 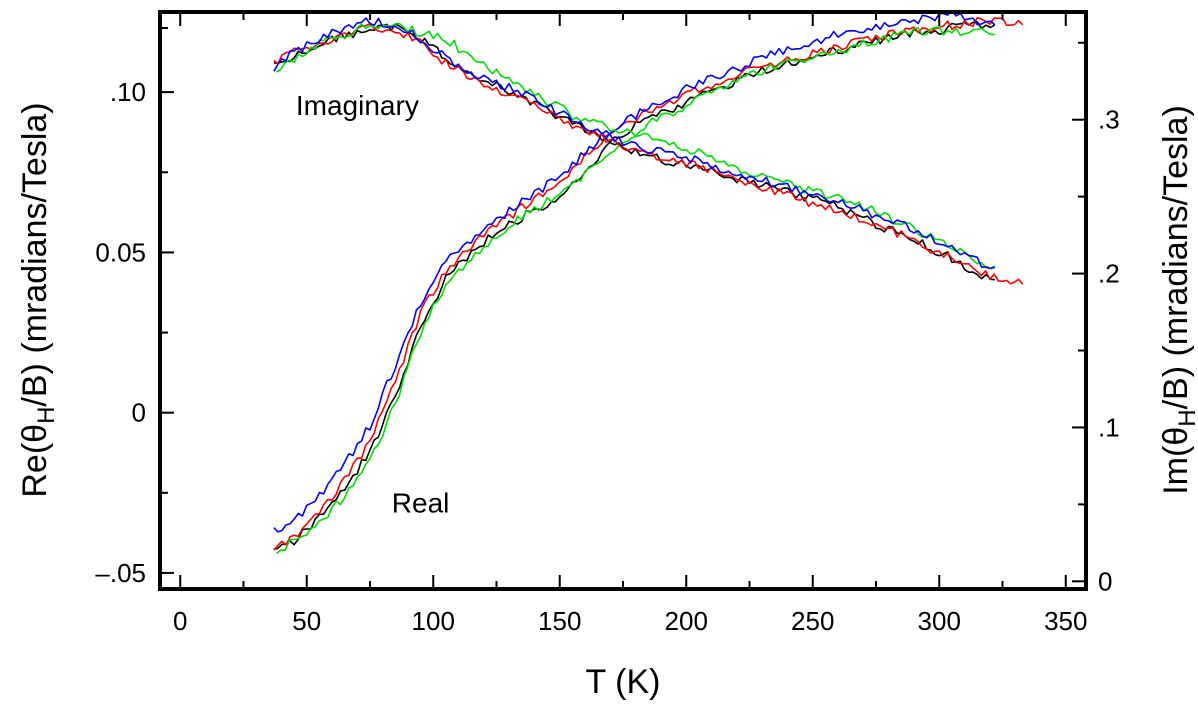 I want to click on right-y-tick-label: .3, so click(x=1109, y=120).